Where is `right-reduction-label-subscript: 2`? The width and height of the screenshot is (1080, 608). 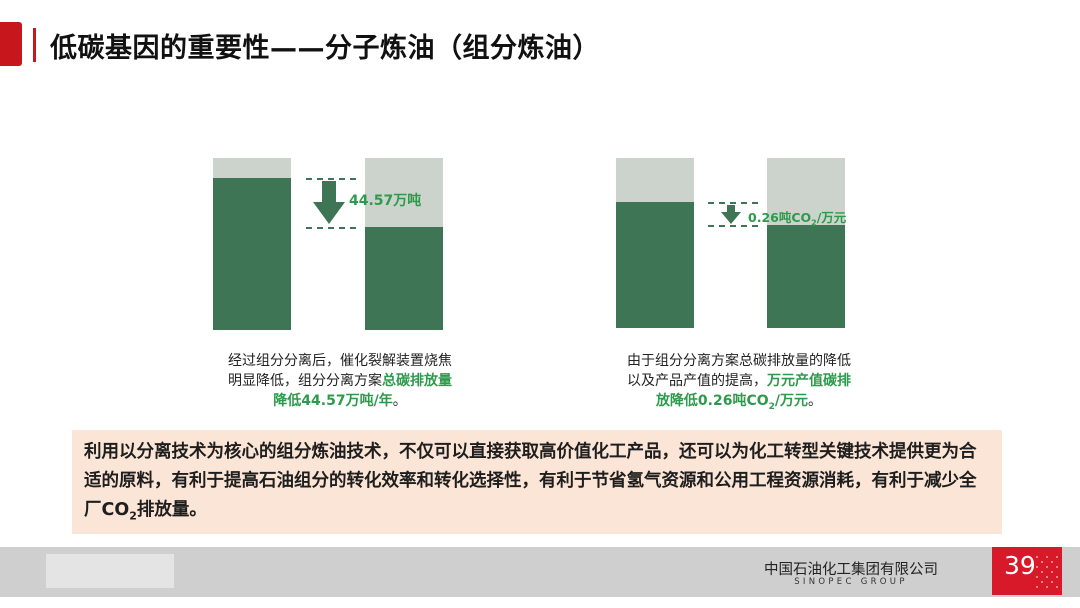
right-reduction-label-subscript: 2 is located at coordinates (814, 223).